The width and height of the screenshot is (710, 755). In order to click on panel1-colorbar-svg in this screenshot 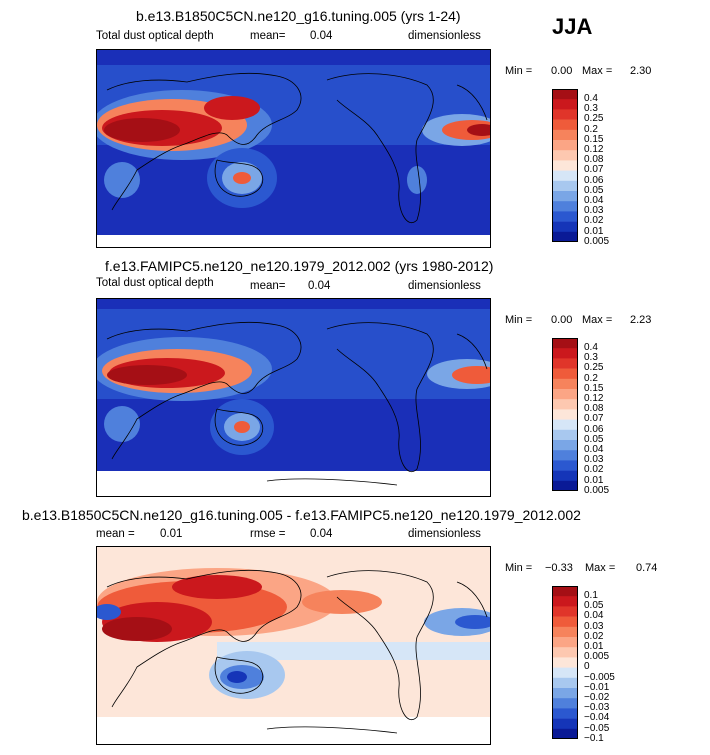, I will do `click(565, 166)`.